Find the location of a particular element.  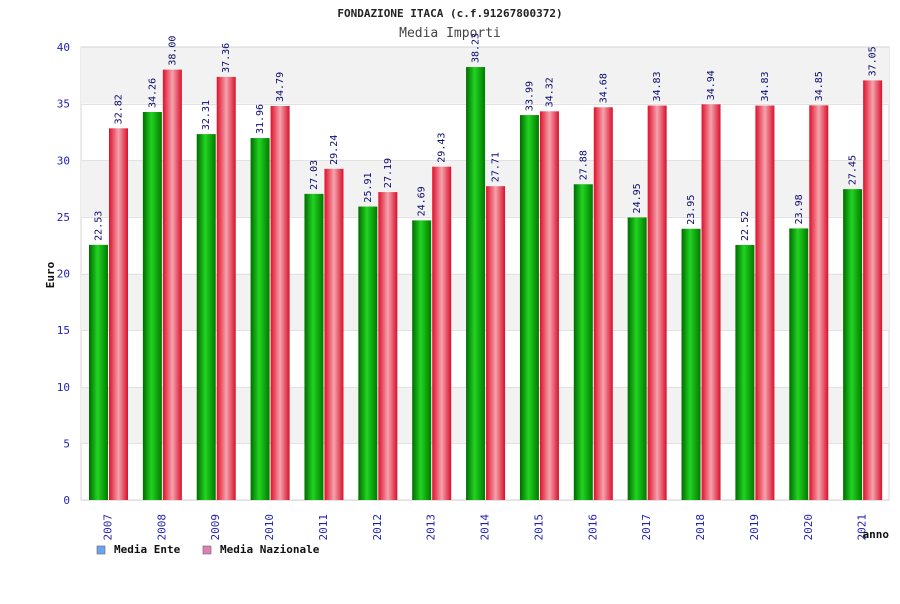

y-tick-label: 20 is located at coordinates (63, 274).